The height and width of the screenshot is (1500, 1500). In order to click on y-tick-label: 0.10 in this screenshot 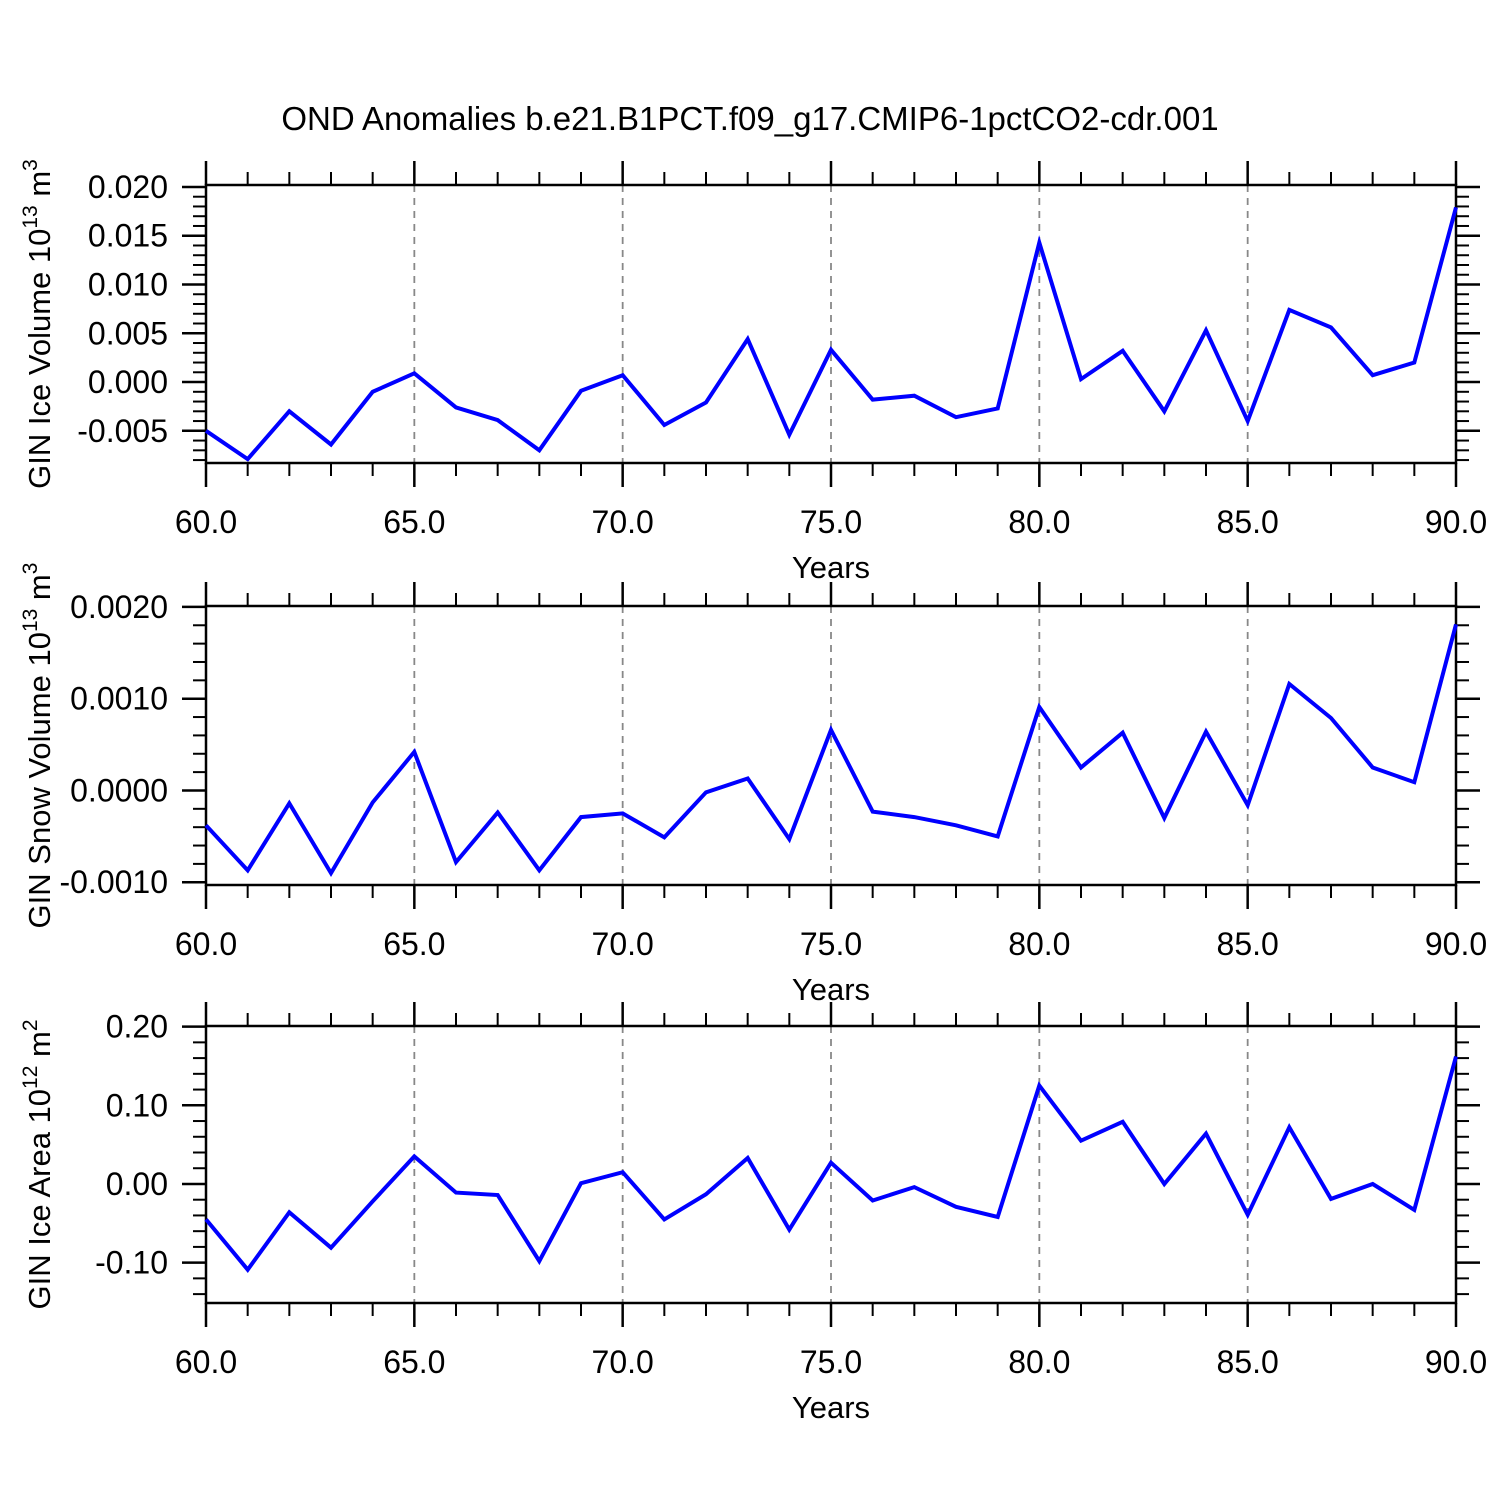, I will do `click(137, 1105)`.